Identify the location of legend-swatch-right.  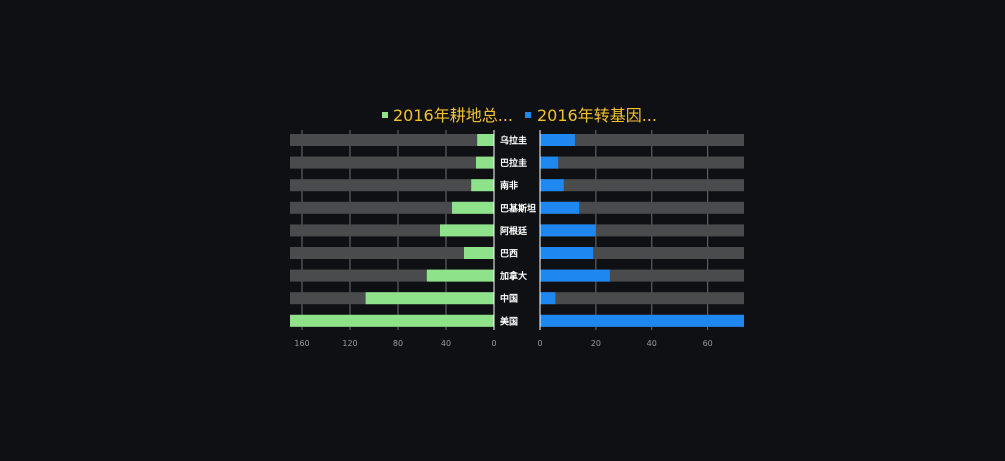
(528, 115).